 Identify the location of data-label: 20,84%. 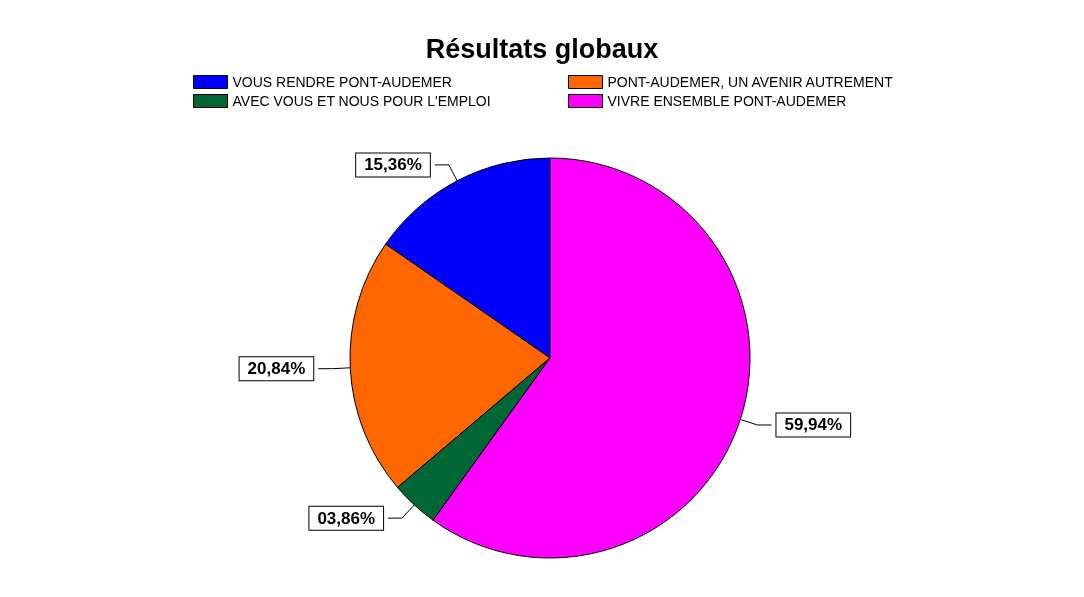
(276, 369).